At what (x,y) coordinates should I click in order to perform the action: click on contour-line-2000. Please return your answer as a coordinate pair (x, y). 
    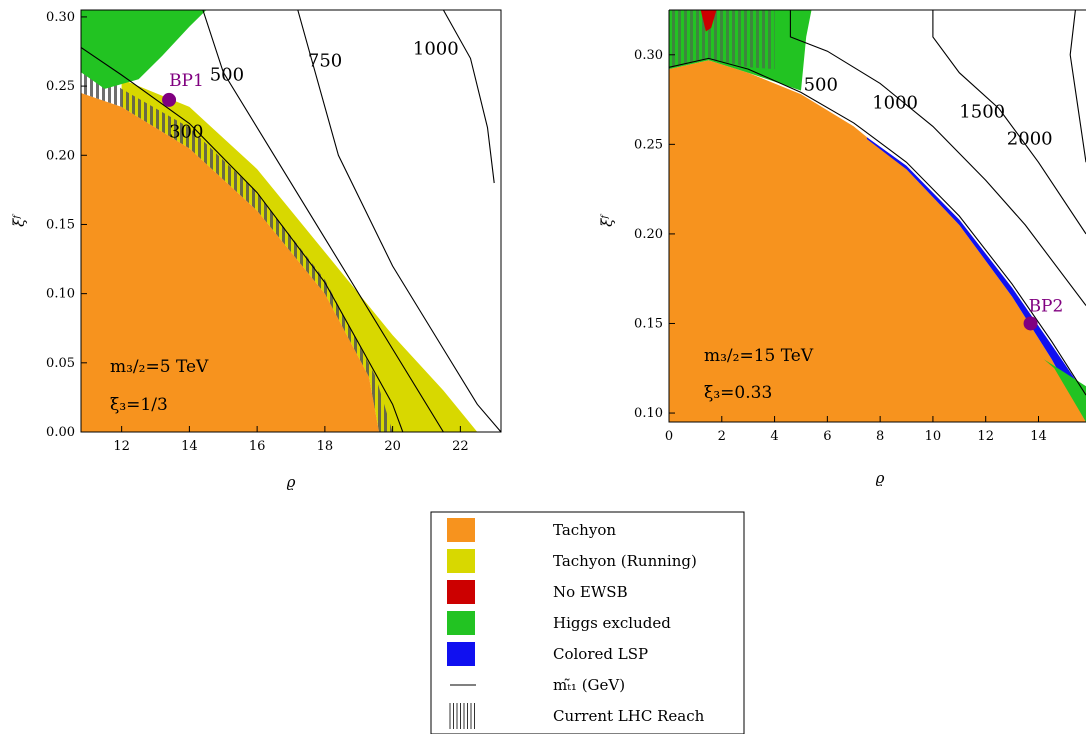
    Looking at the image, I should click on (1077, 86).